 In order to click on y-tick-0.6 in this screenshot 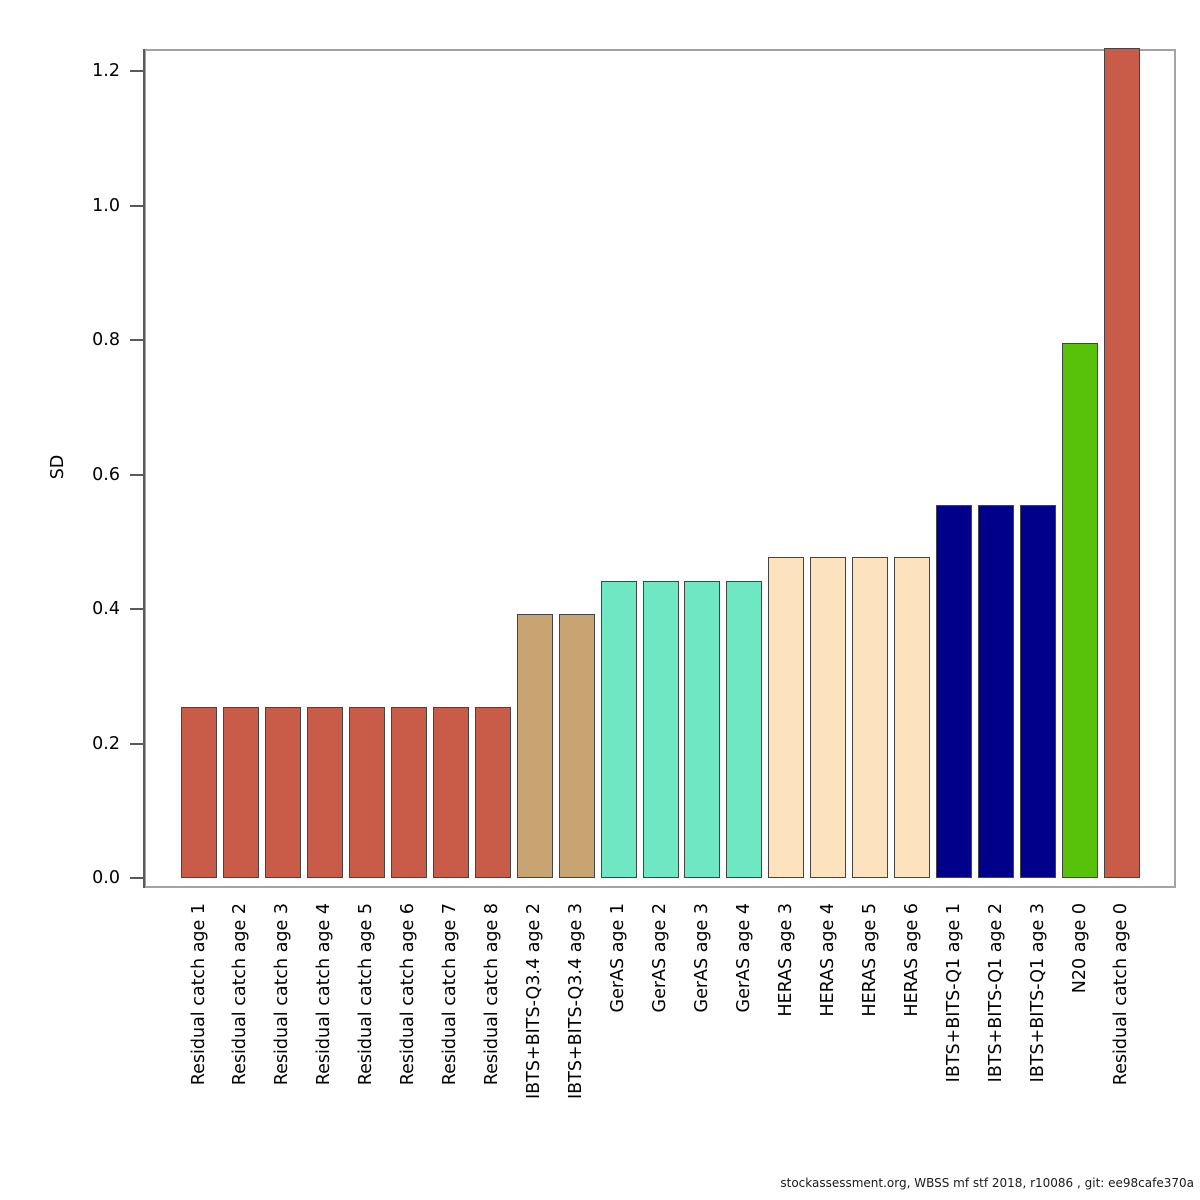, I will do `click(137, 474)`.